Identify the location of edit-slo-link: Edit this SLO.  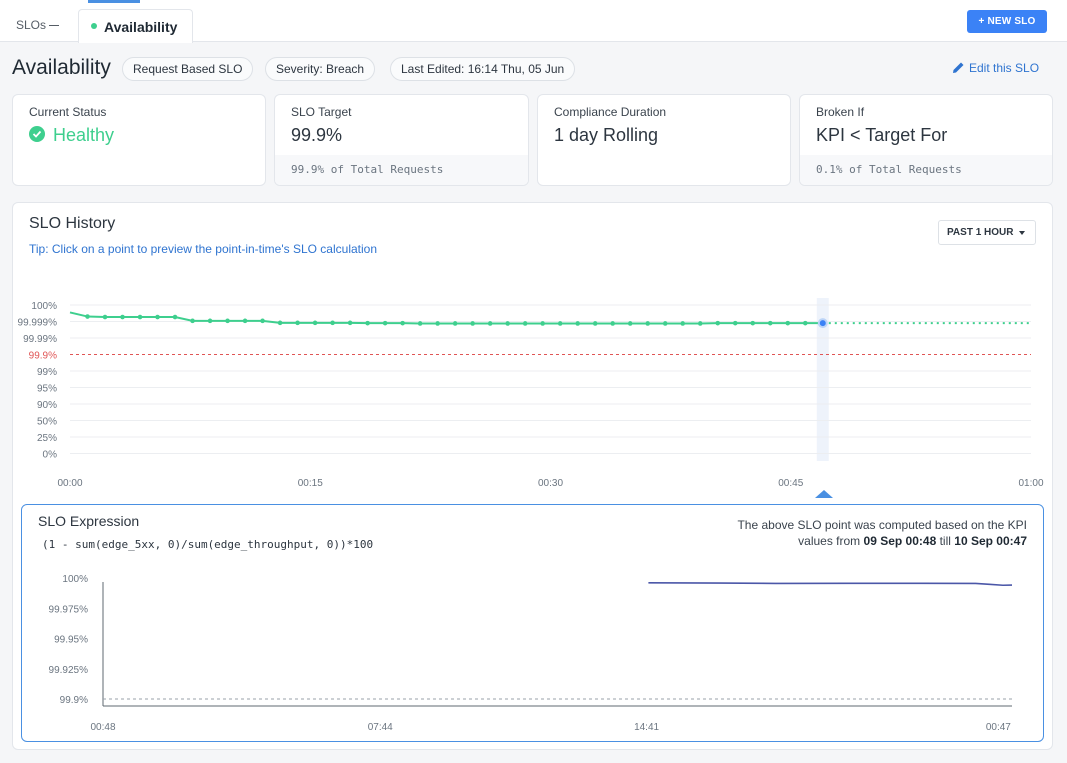
(995, 68).